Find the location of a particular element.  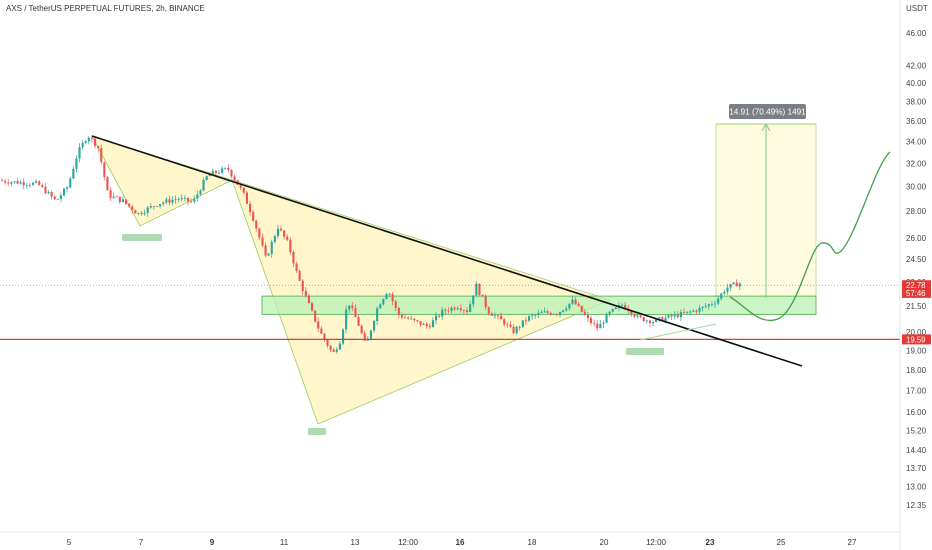

time-tick-label: 23 is located at coordinates (710, 542).